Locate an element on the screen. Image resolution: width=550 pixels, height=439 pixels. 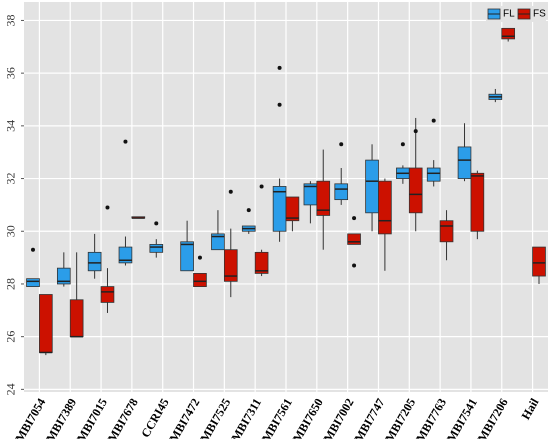
x-tick-label: MBI7525 is located at coordinates (215, 417).